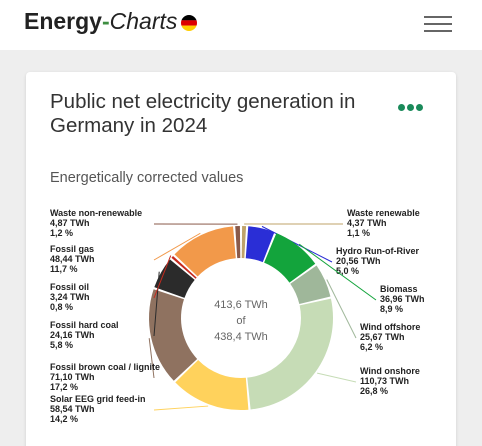 The image size is (482, 446). I want to click on chart-subtitle: Energetically corrected values, so click(147, 178).